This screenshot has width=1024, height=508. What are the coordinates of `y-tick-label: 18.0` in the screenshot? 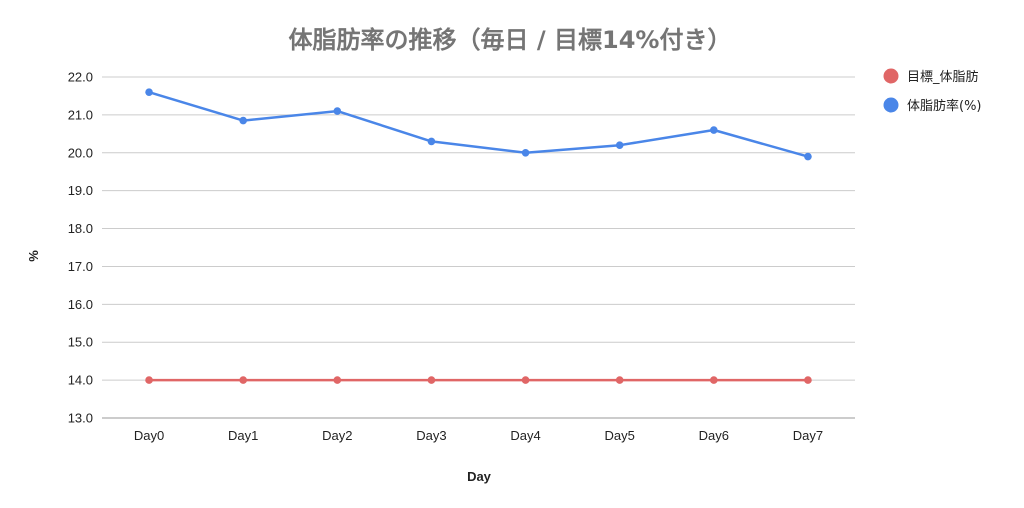 It's located at (80, 228).